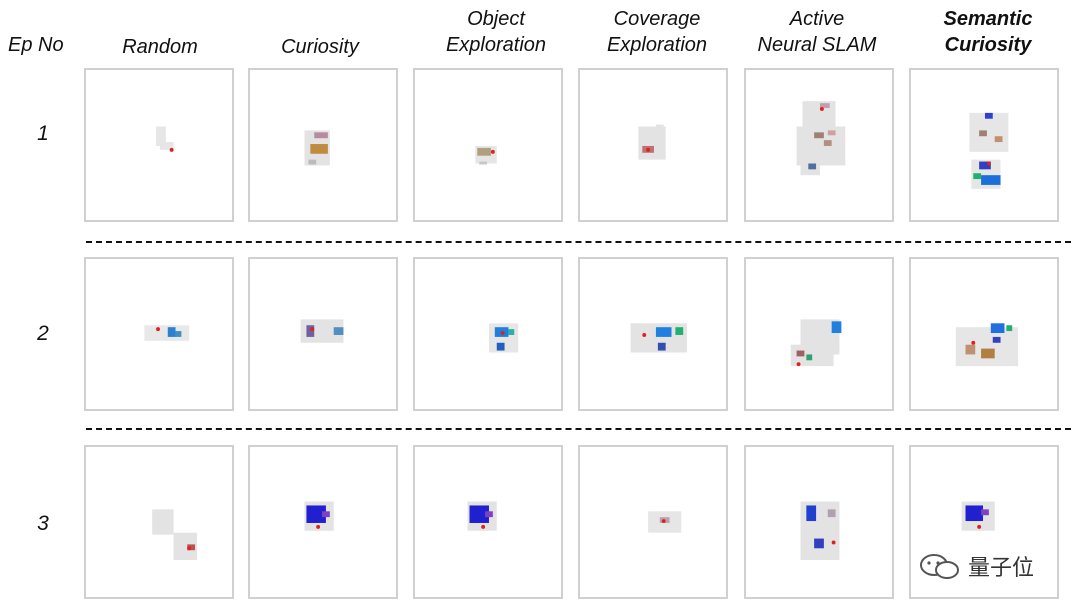  What do you see at coordinates (819, 145) in the screenshot?
I see `map-panel-ep1-active-neural-slam` at bounding box center [819, 145].